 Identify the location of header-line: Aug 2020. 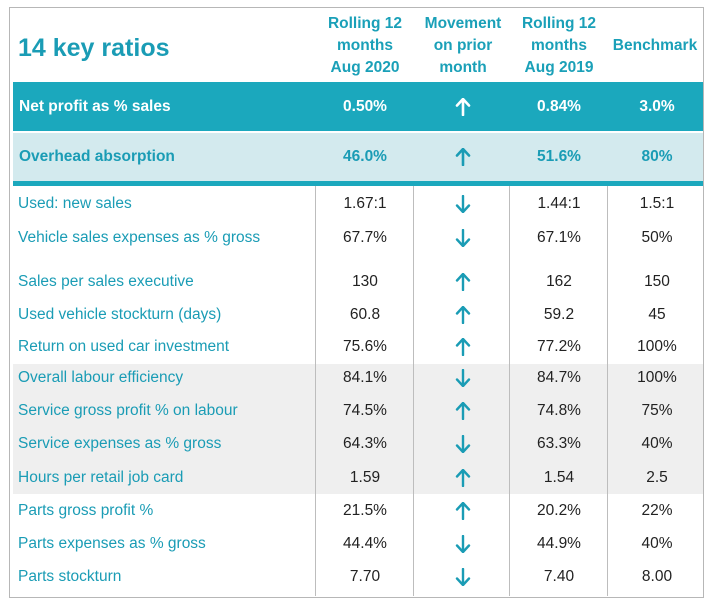
(365, 67).